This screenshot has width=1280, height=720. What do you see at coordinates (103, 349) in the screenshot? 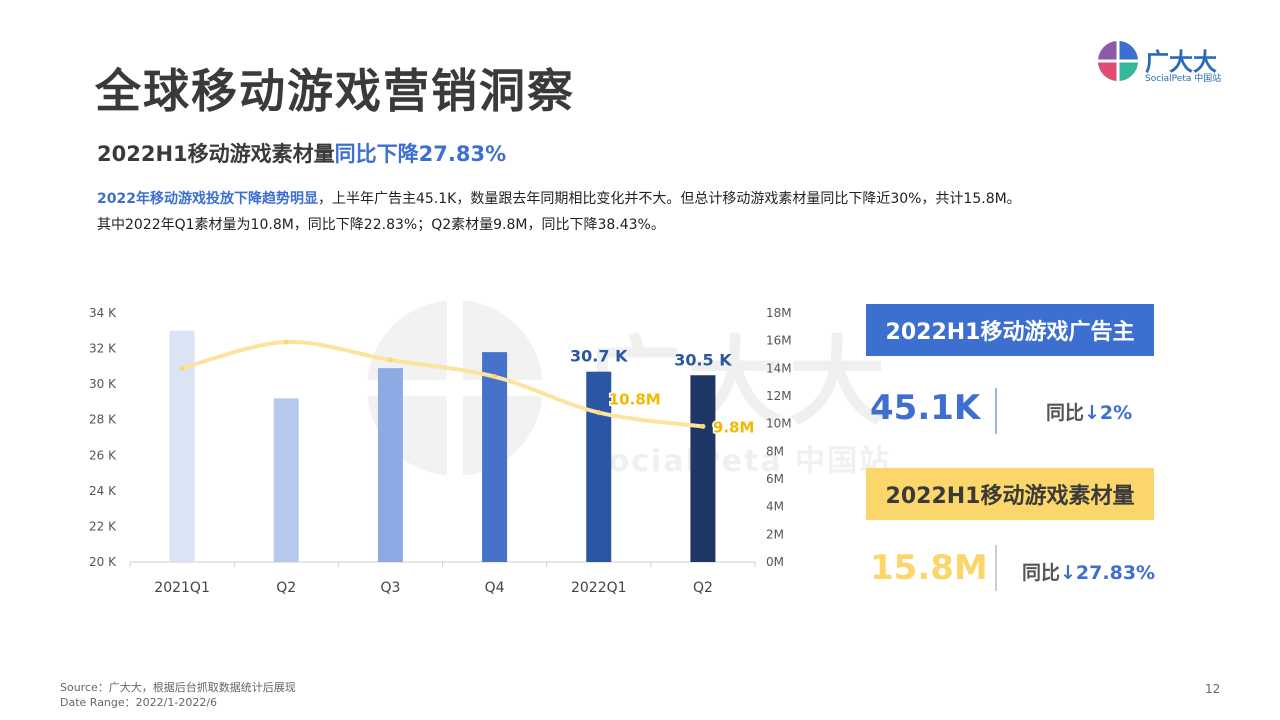
I see `y-left-tick-label: 32 K` at bounding box center [103, 349].